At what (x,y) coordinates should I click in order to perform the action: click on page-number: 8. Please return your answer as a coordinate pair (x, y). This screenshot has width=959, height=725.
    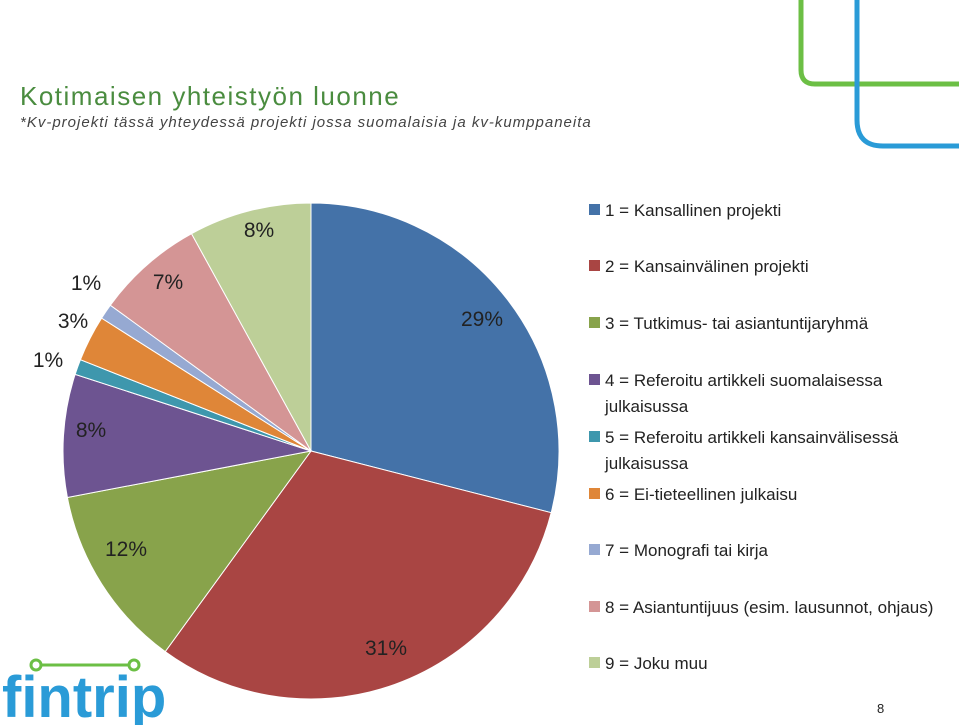
    Looking at the image, I should click on (881, 708).